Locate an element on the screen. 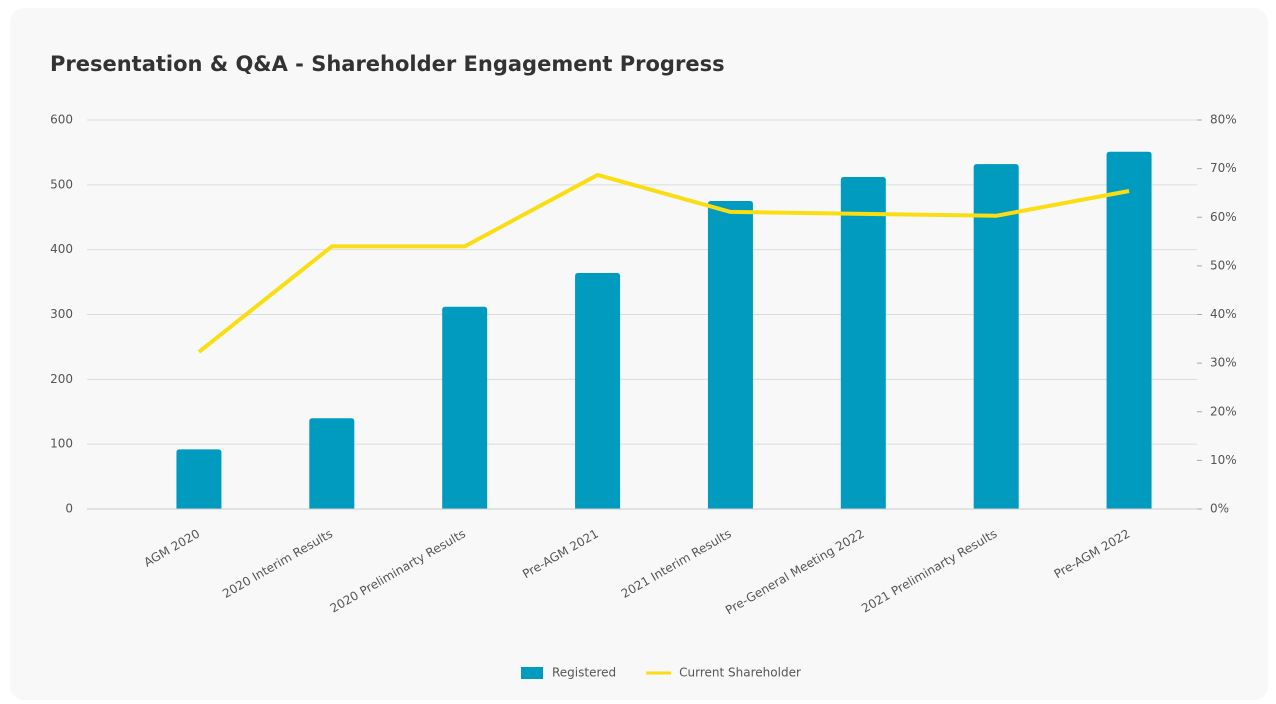 This screenshot has width=1276, height=704. y-tick-label: 0 is located at coordinates (69, 509).